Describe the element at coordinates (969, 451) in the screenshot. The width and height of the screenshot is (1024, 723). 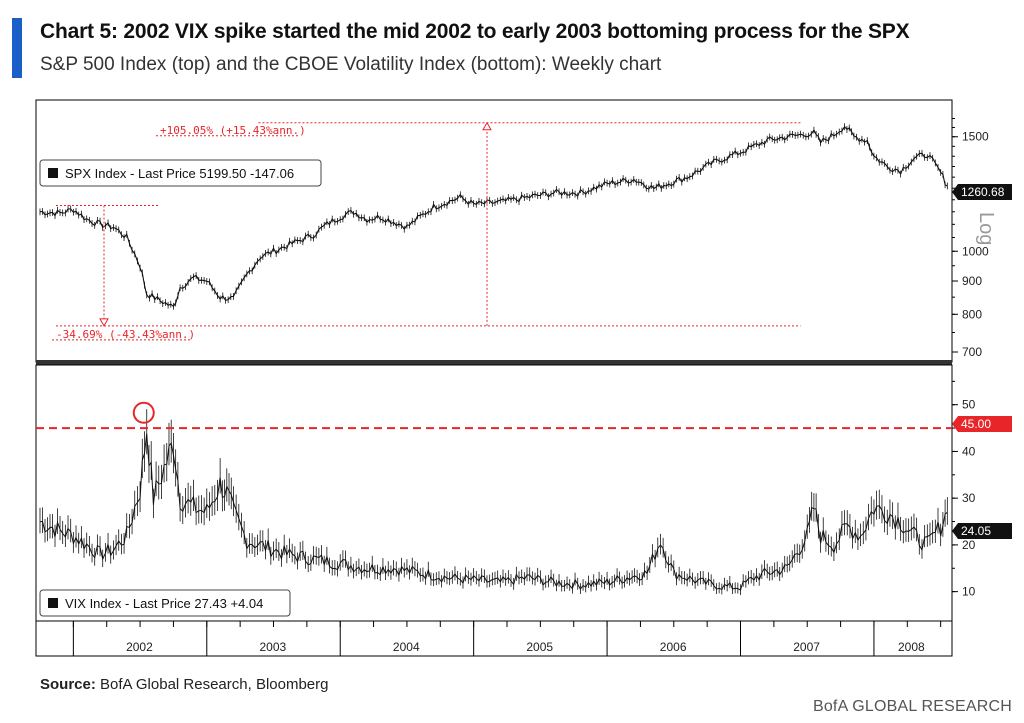
I see `vix-y-tick-label: 40` at that location.